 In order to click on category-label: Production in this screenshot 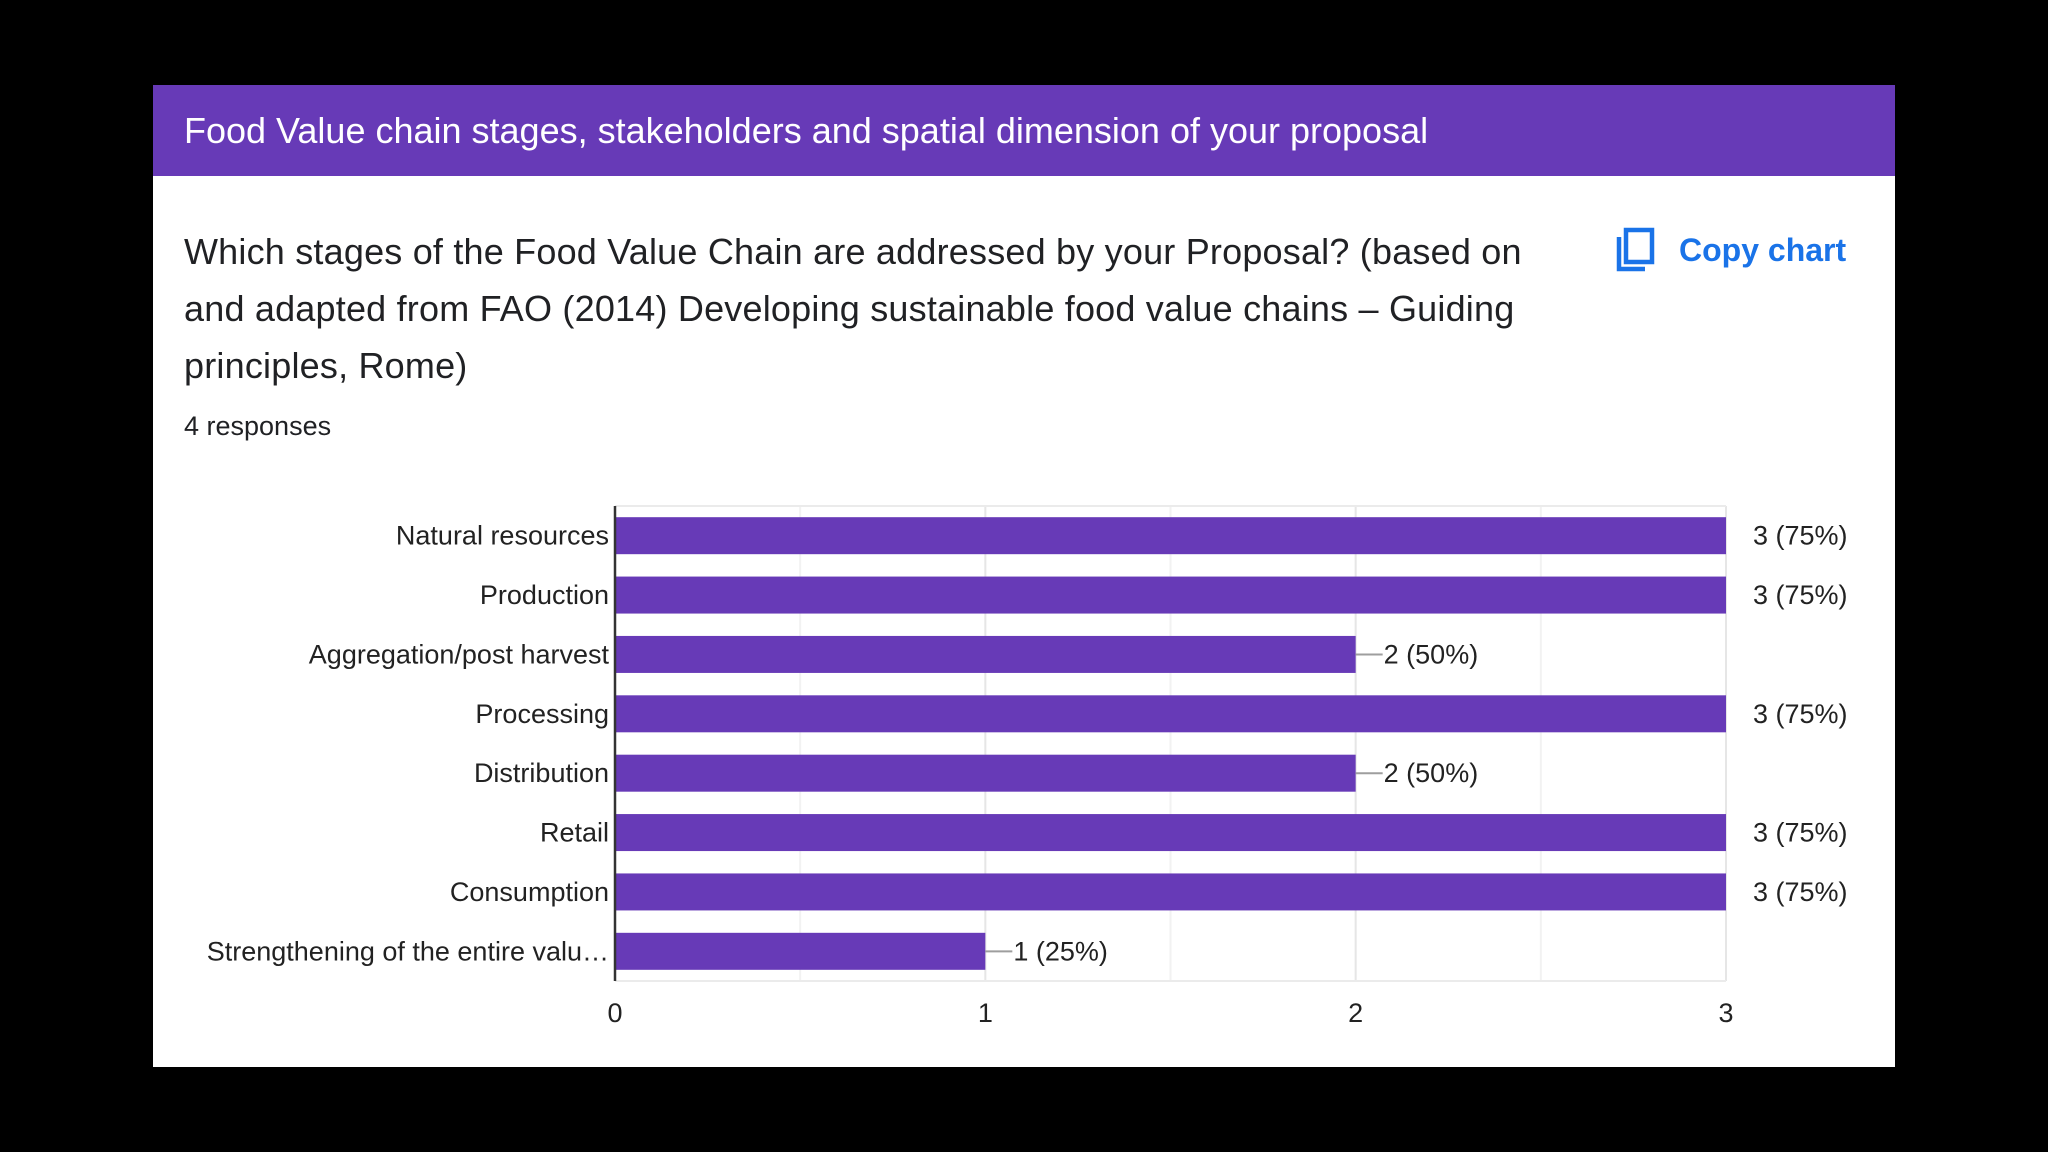, I will do `click(544, 595)`.